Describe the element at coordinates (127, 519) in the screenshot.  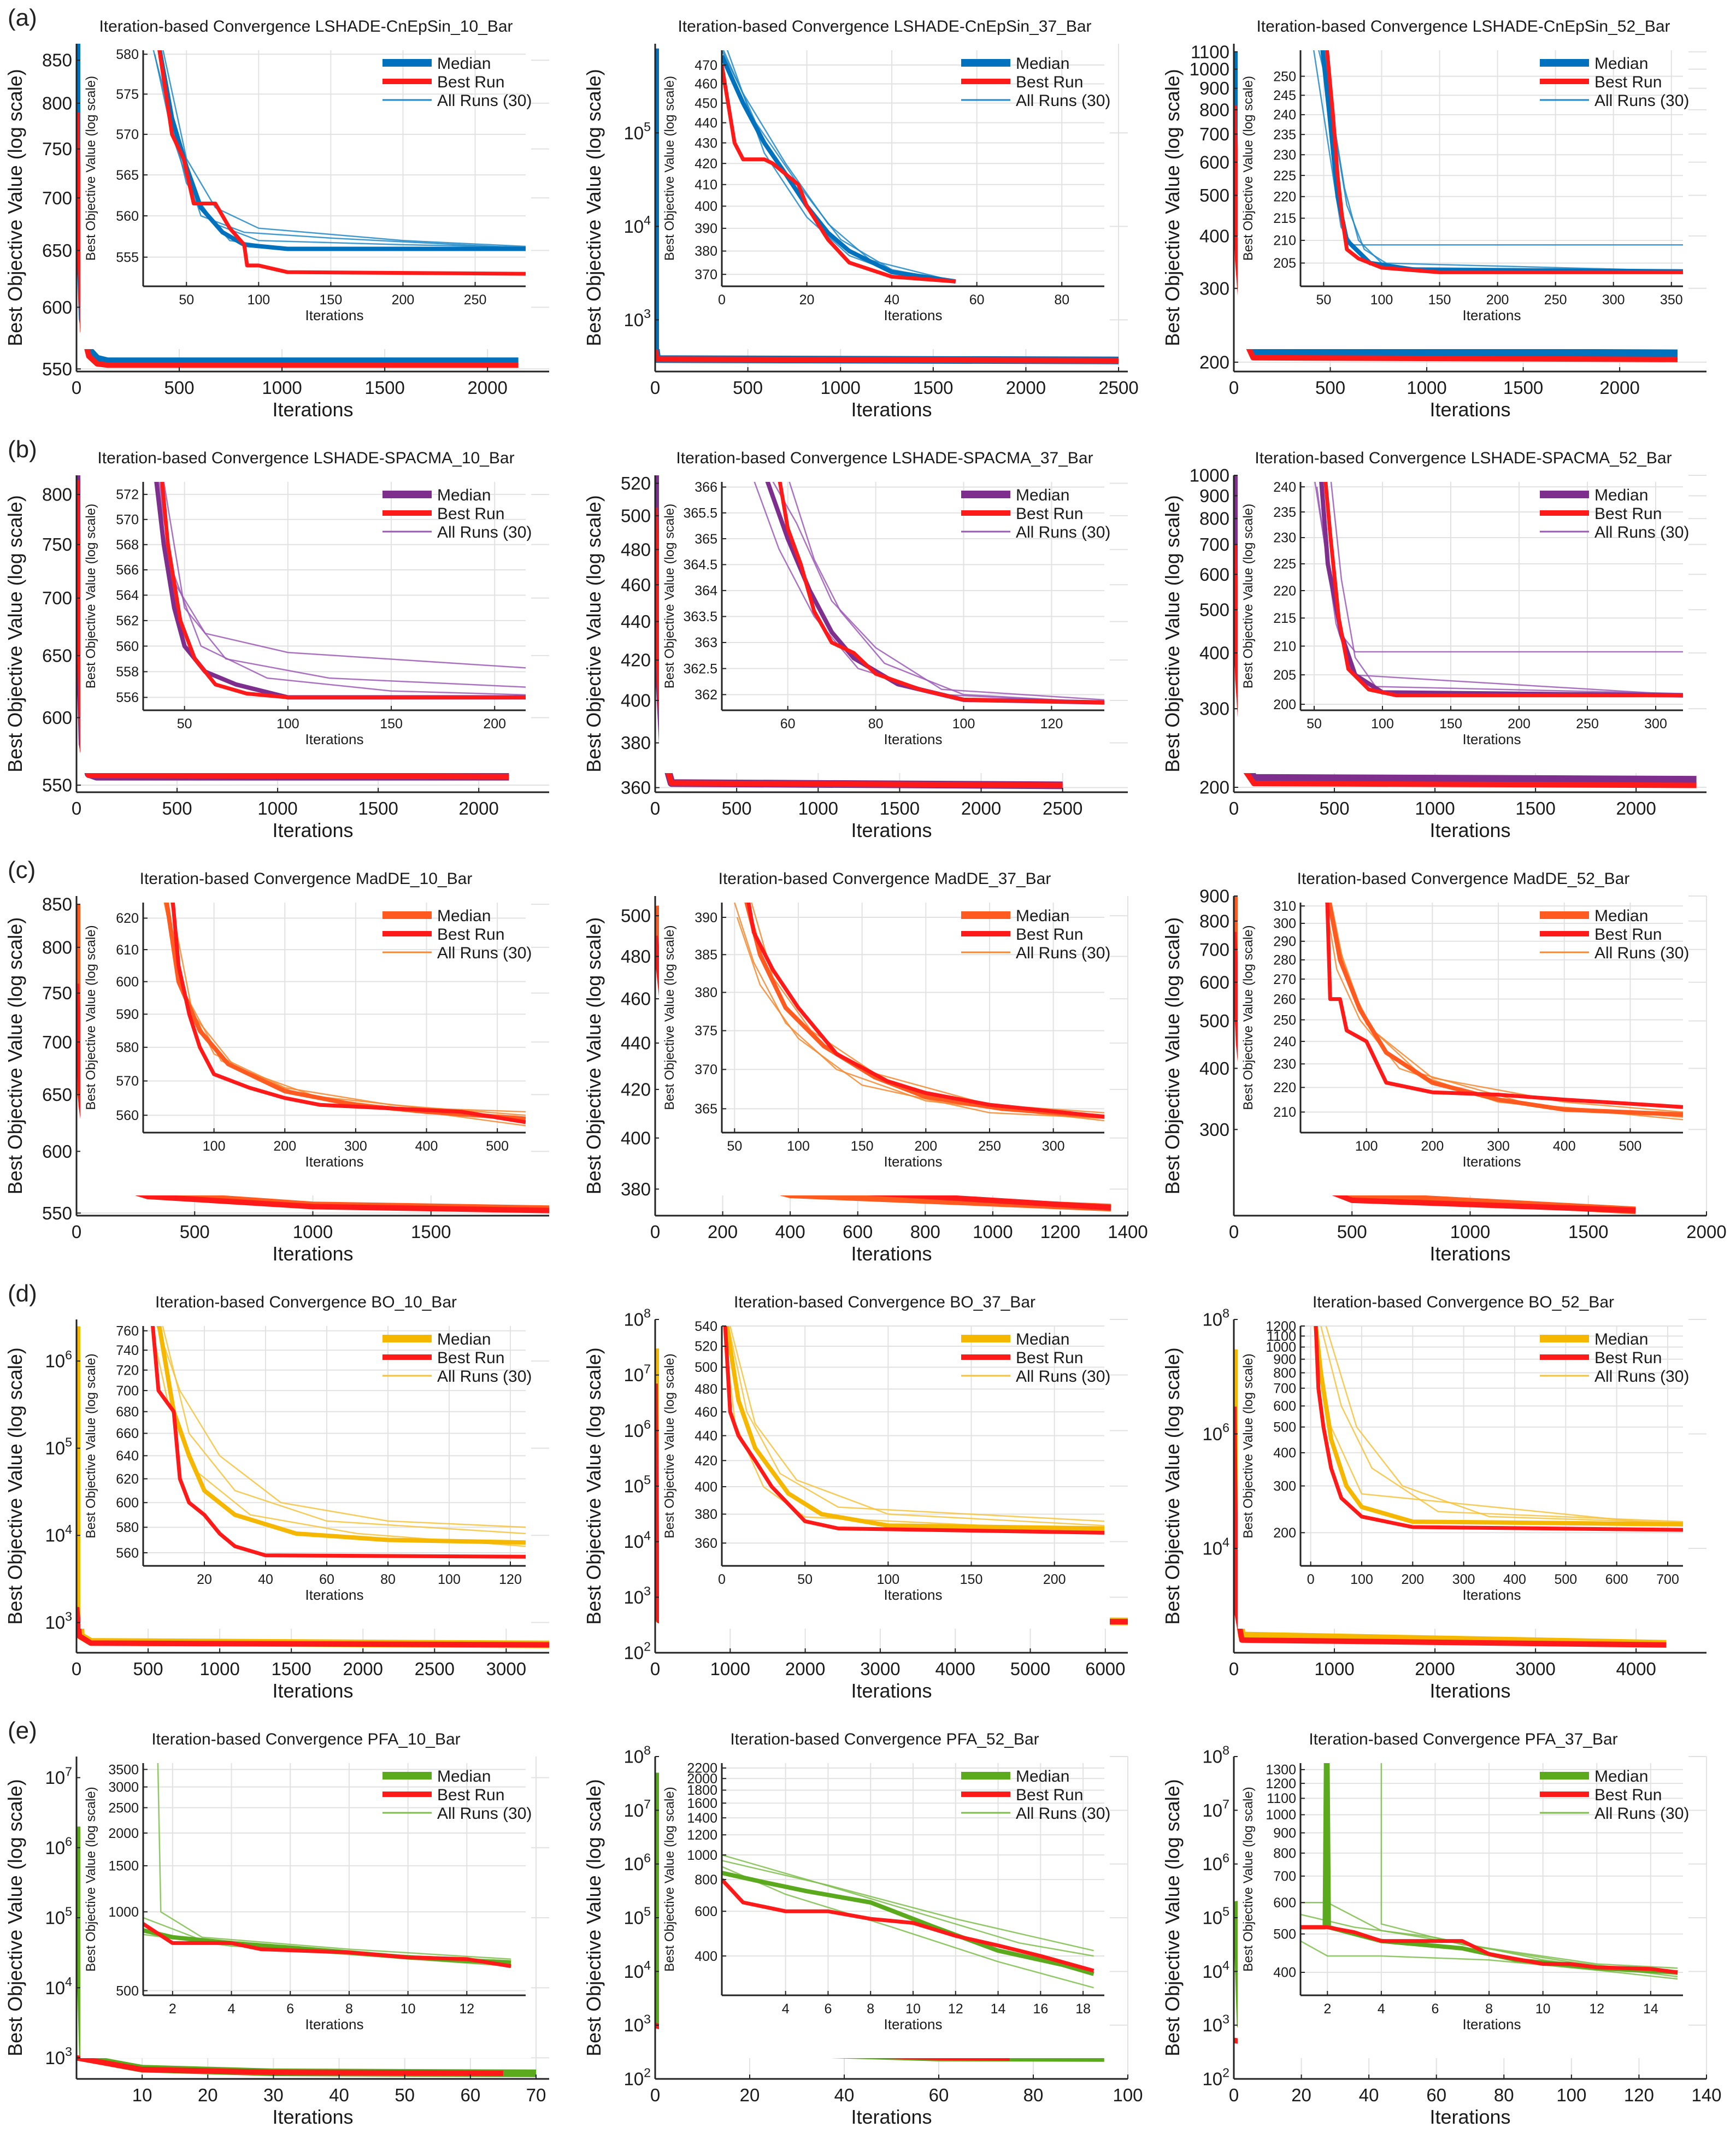
I see `y-tick-label: 570` at that location.